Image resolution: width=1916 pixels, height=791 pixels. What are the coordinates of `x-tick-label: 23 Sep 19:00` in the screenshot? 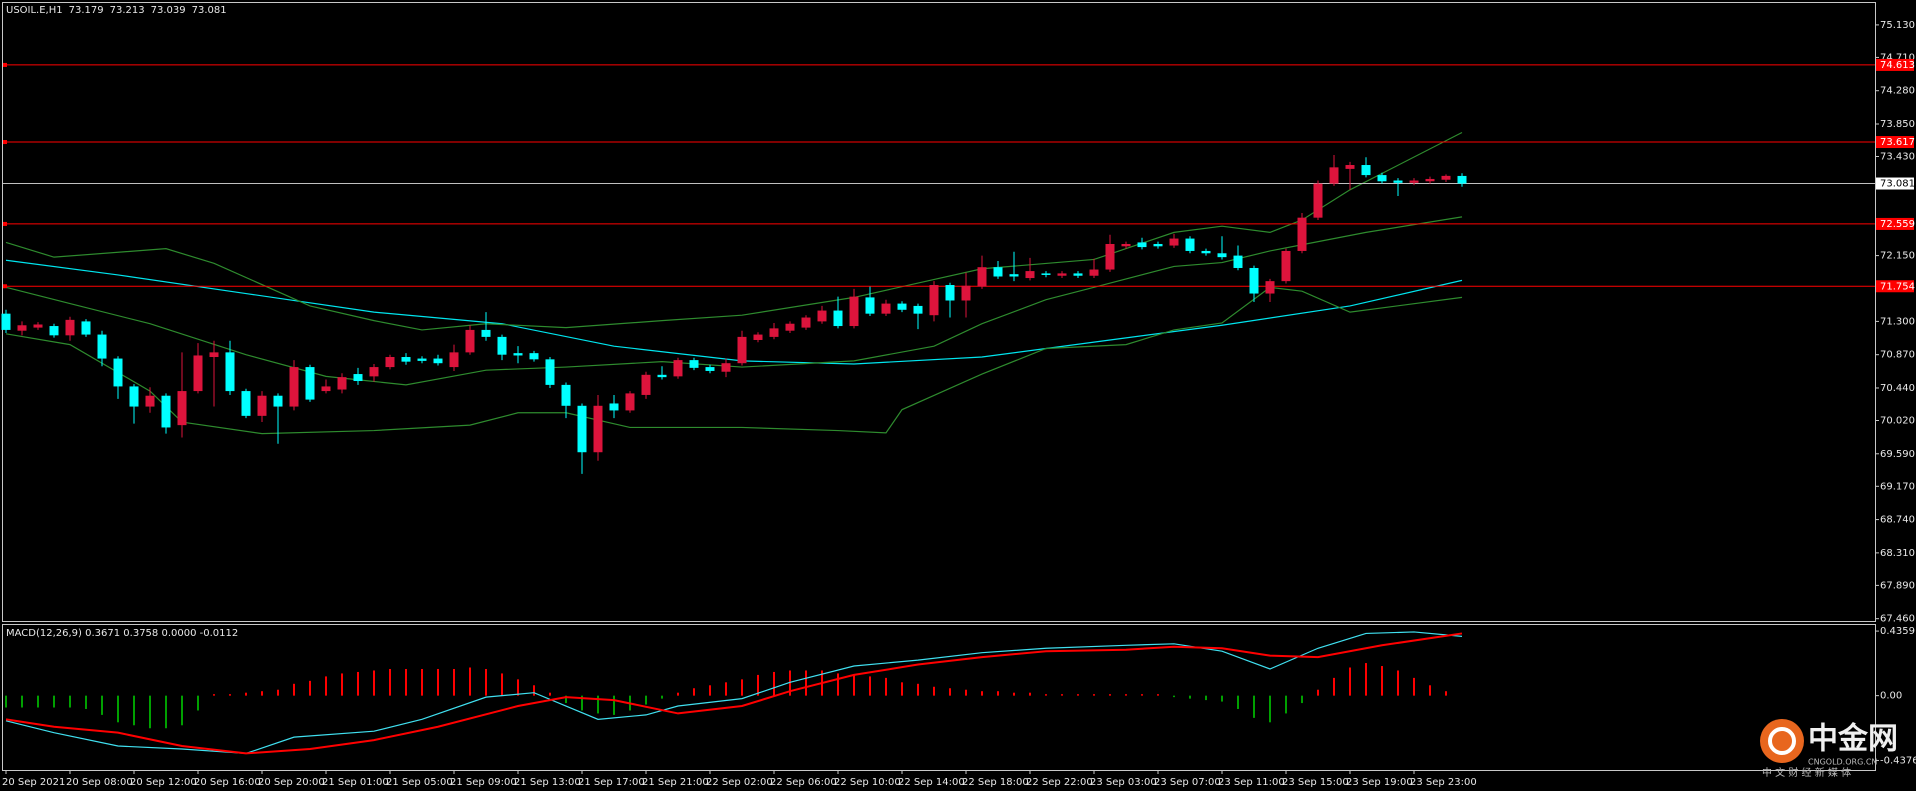 It's located at (1379, 782).